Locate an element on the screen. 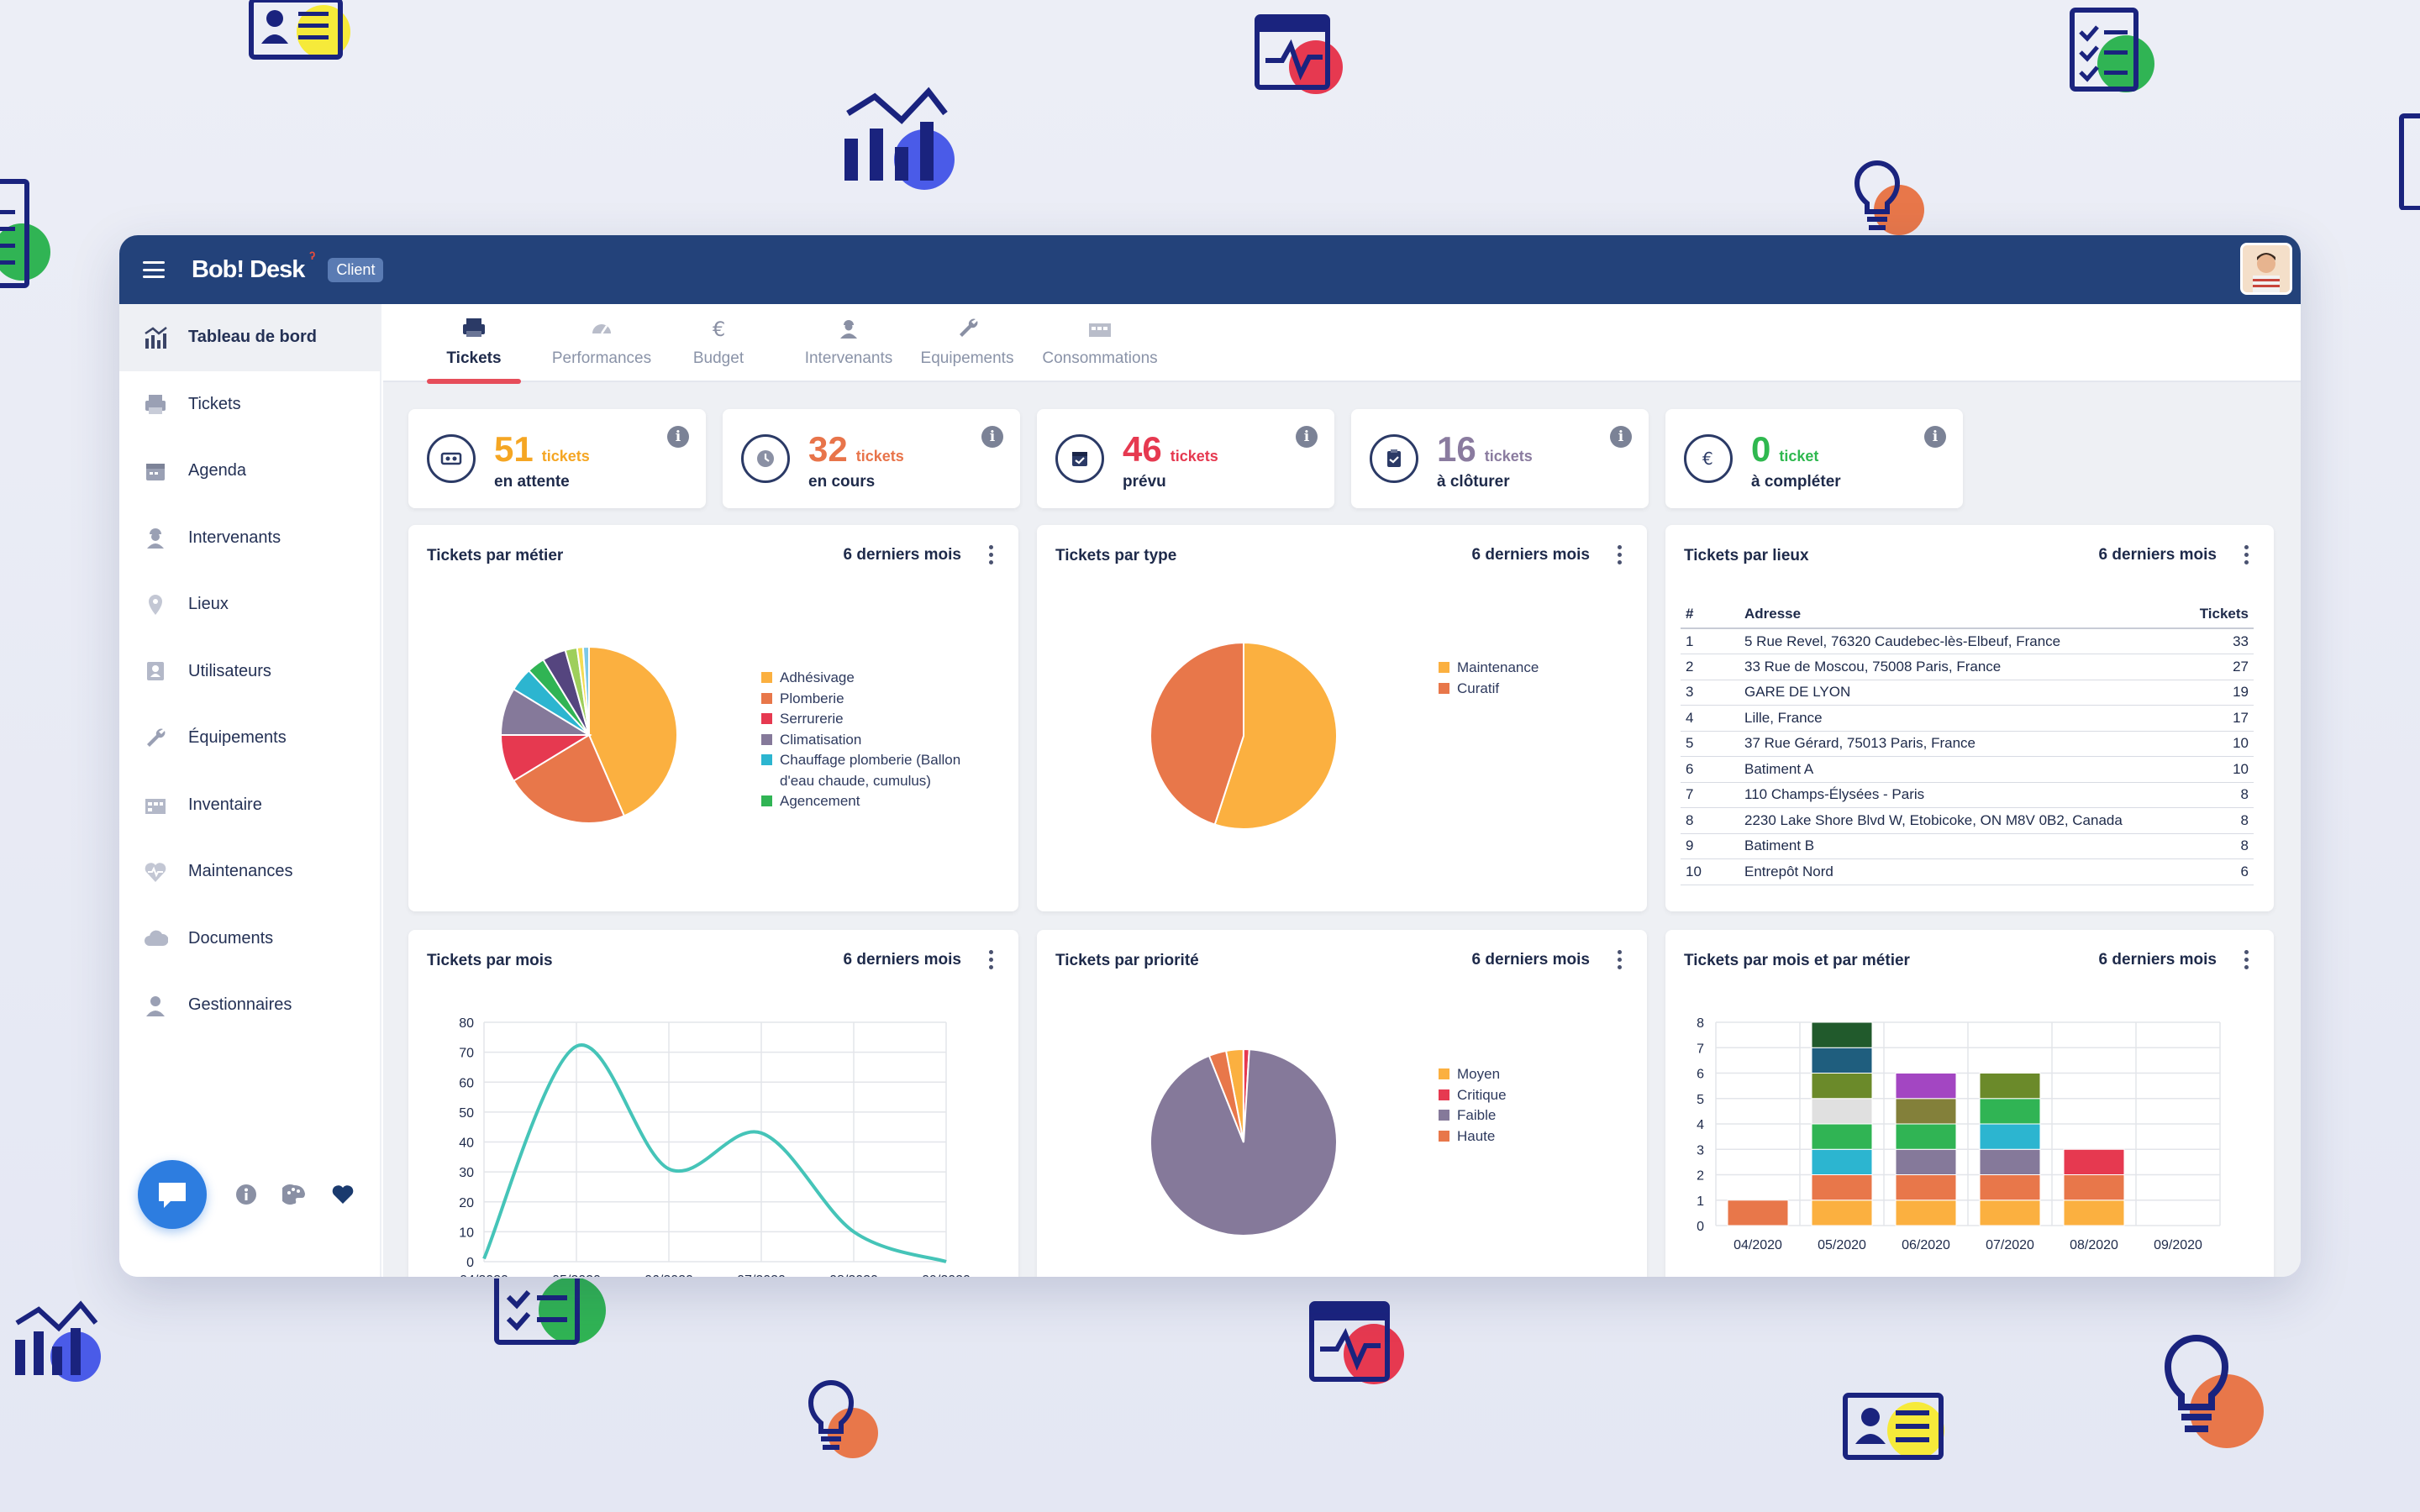 This screenshot has width=2420, height=1512. tab-performances: Performances is located at coordinates (601, 343).